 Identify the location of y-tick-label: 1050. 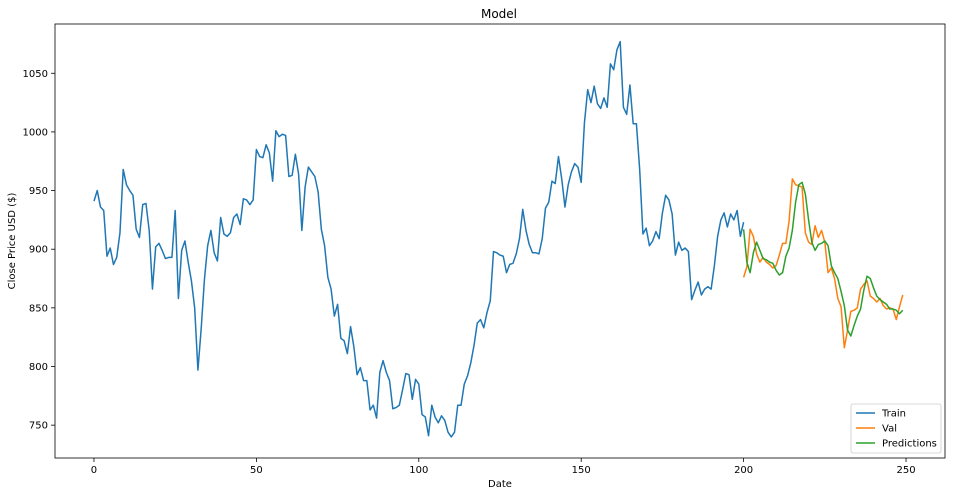
(35, 74).